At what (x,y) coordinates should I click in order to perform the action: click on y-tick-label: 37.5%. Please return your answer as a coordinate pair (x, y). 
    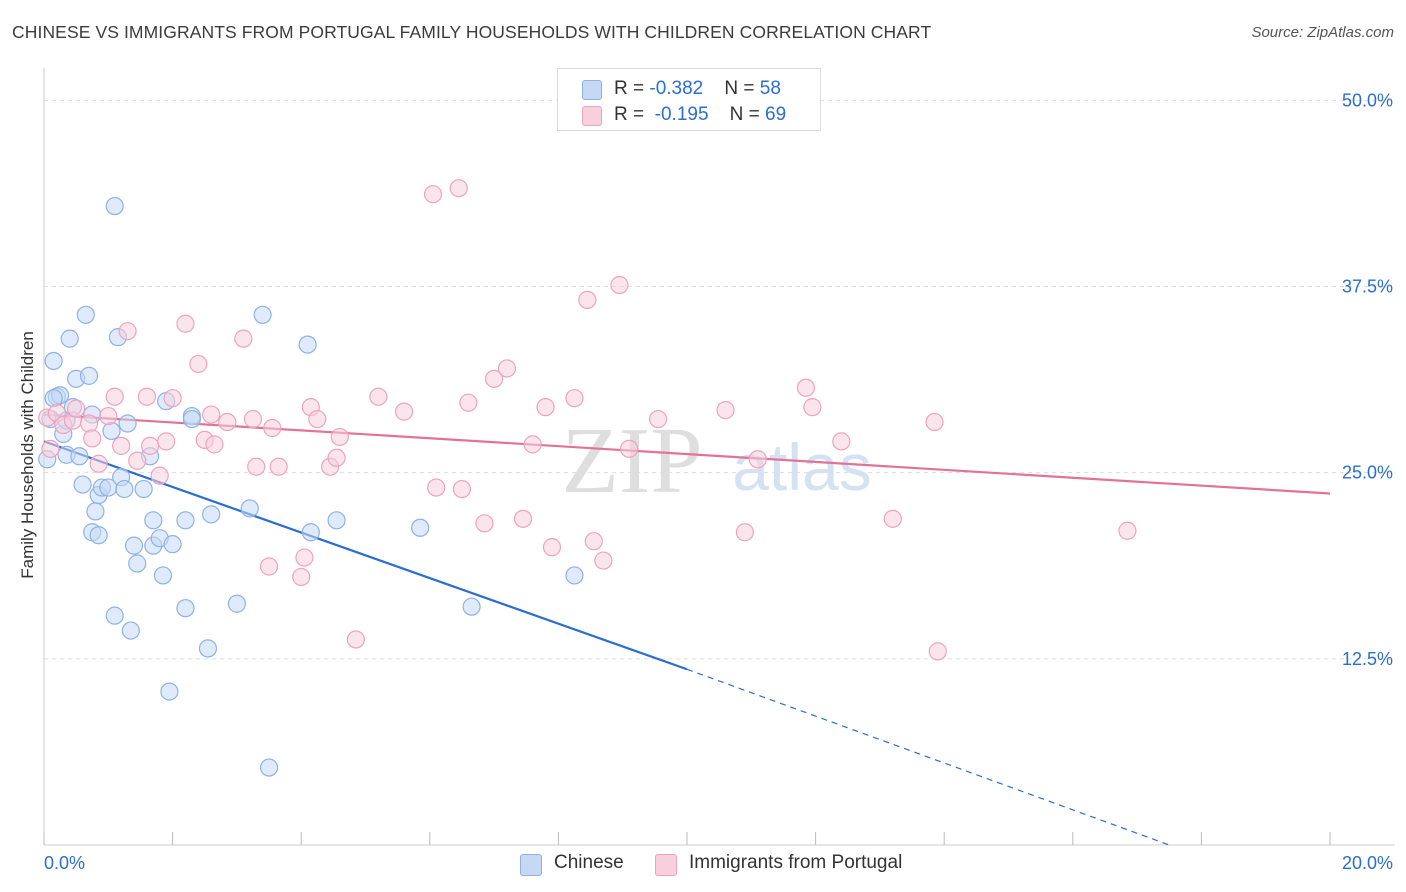
    Looking at the image, I should click on (1367, 287).